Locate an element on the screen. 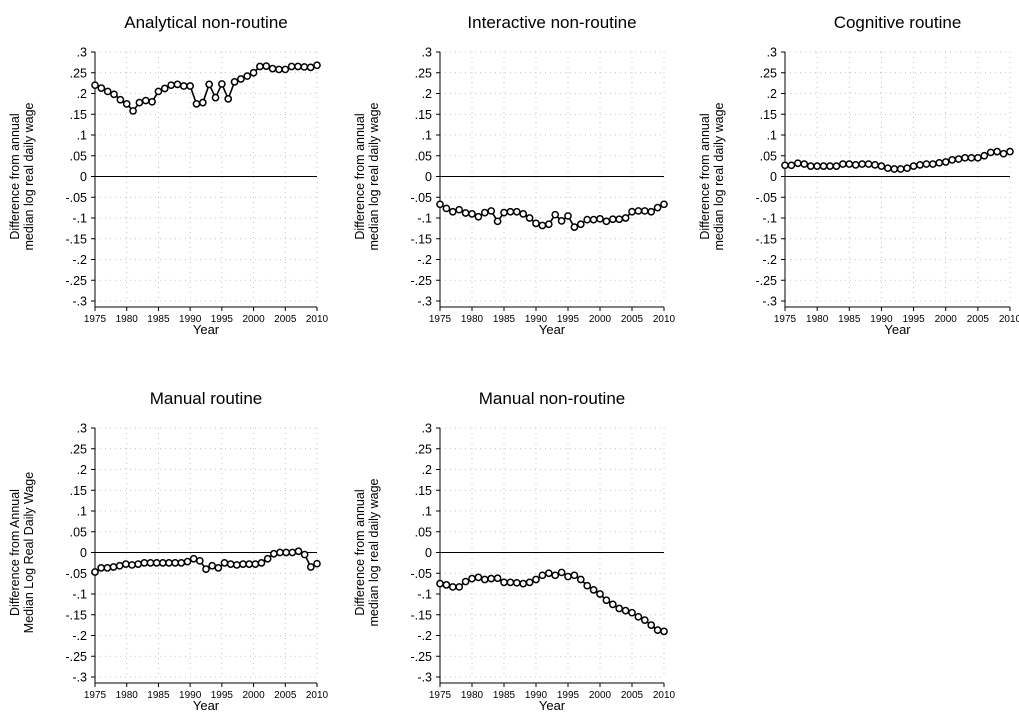 The width and height of the screenshot is (1019, 723). x-tick-label: 1975 is located at coordinates (440, 319).